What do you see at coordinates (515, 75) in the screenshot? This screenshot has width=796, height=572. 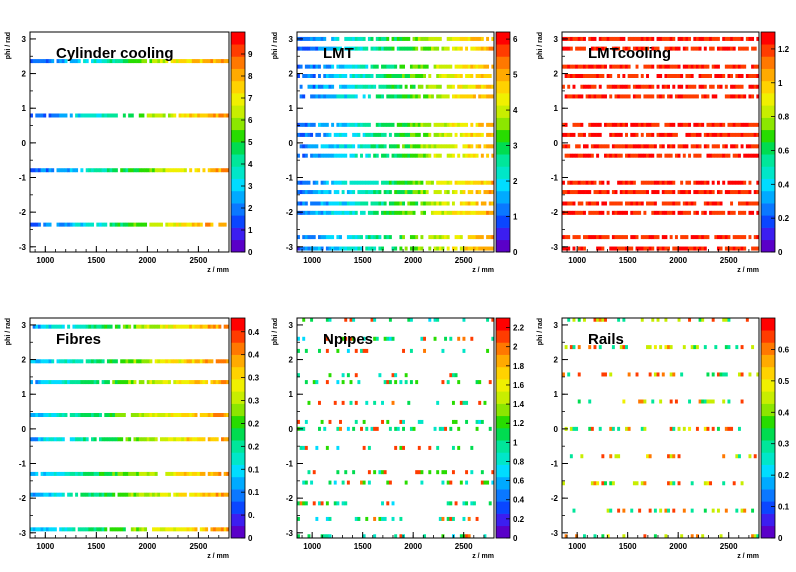 I see `color-bar-label: 5` at bounding box center [515, 75].